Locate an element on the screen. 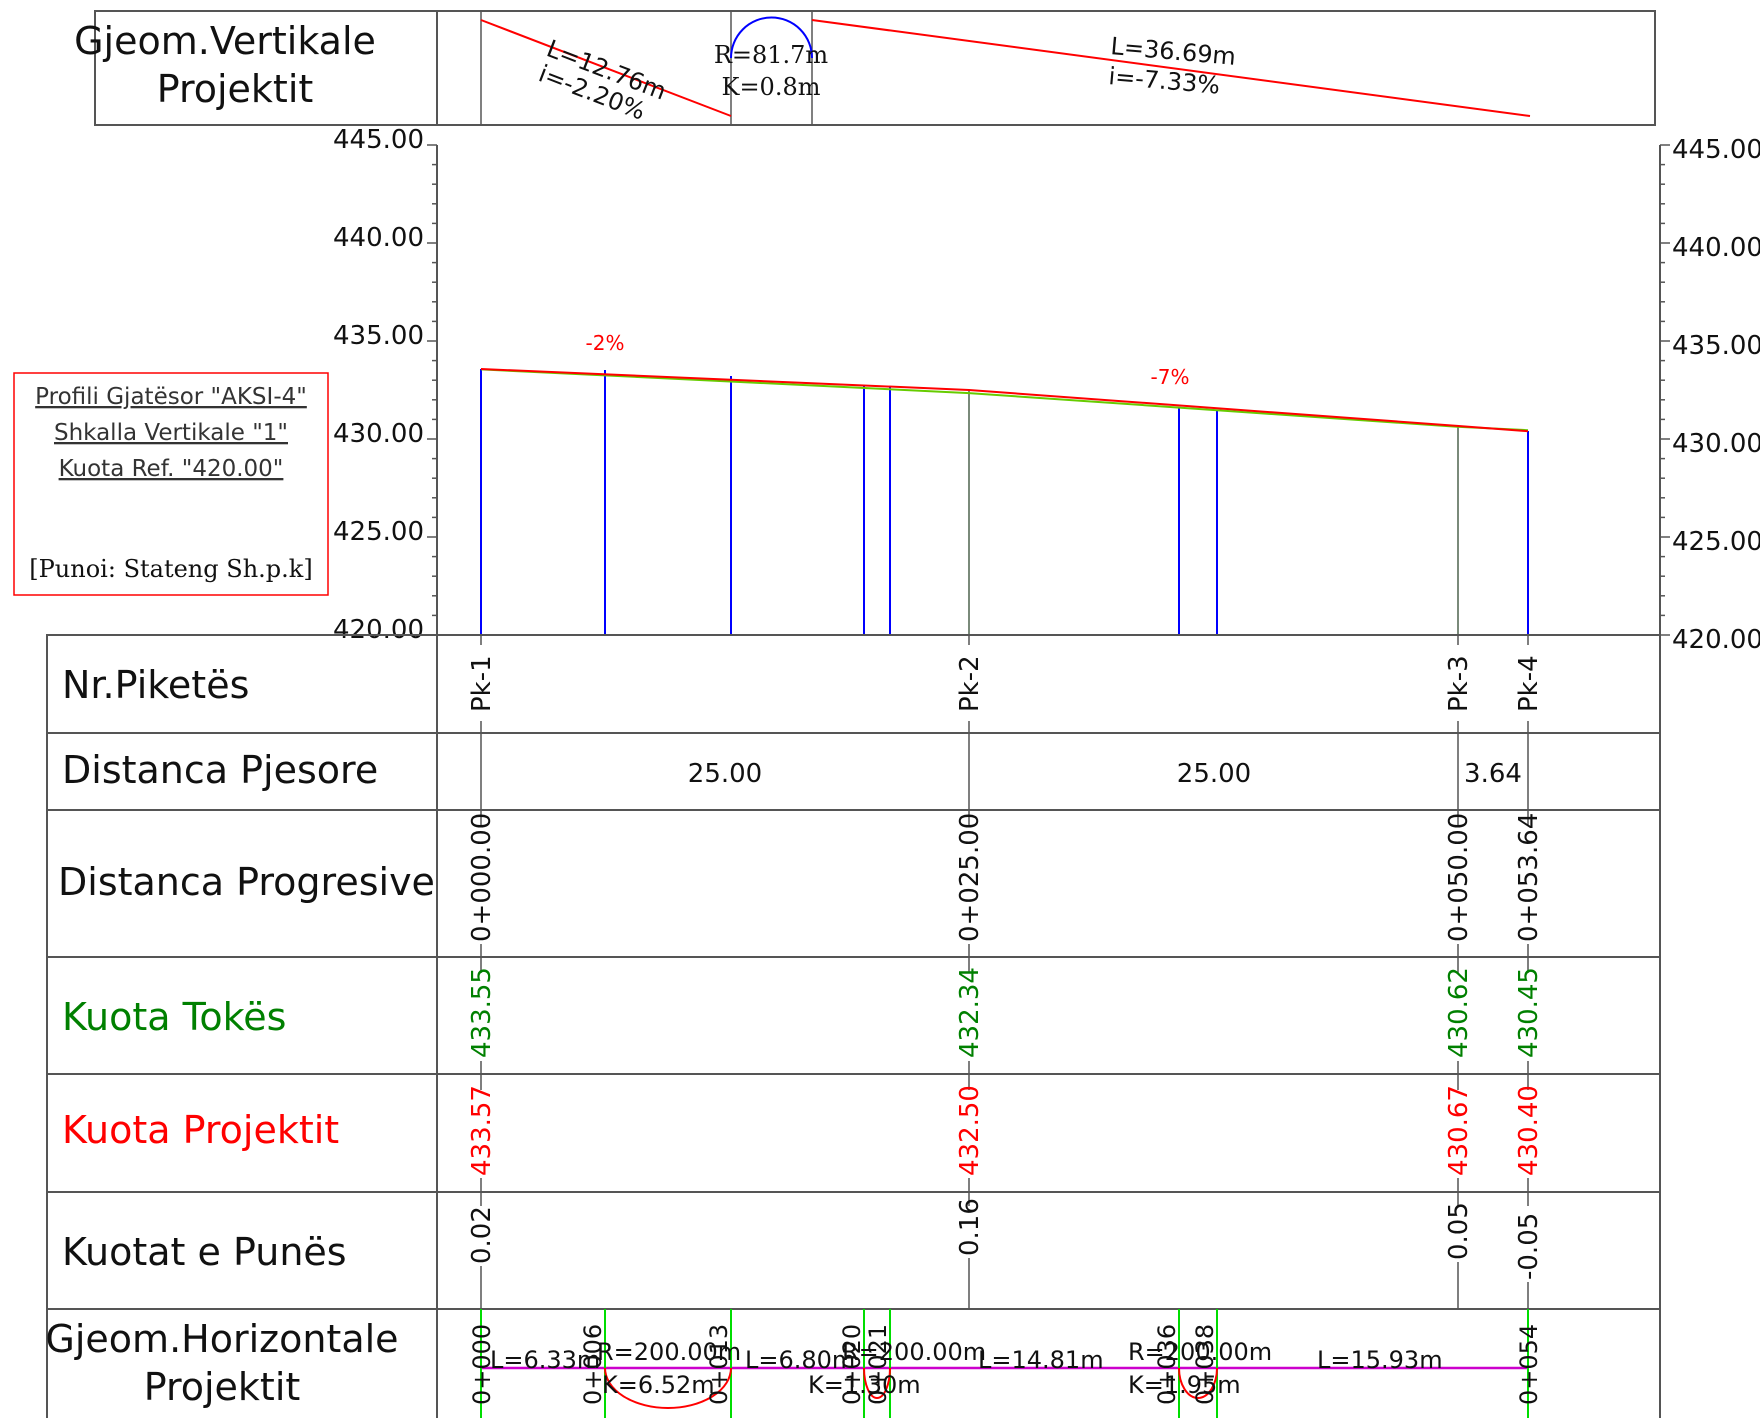 The width and height of the screenshot is (1760, 1418). horizontal-markers is located at coordinates (1004, 1363).